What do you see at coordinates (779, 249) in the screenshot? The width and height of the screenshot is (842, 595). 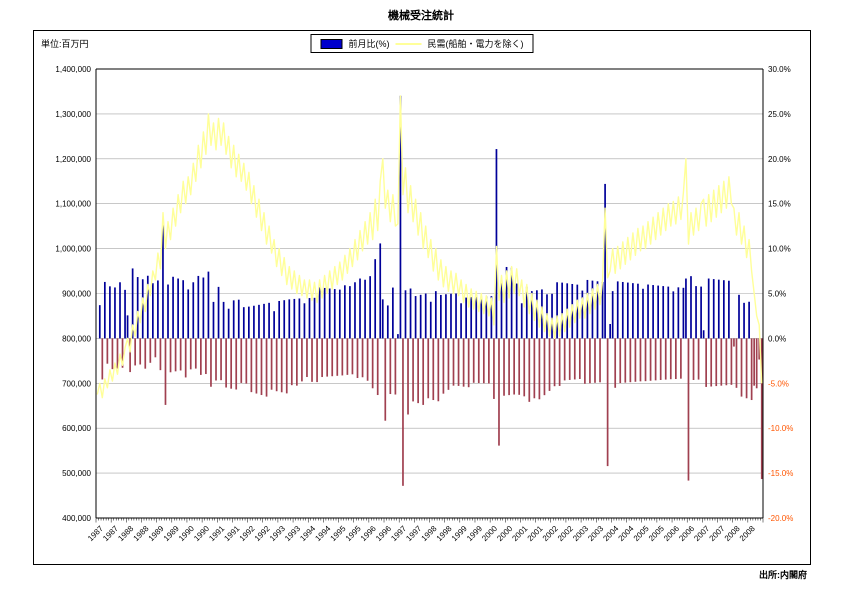 I see `svg-text: 10.0%` at bounding box center [779, 249].